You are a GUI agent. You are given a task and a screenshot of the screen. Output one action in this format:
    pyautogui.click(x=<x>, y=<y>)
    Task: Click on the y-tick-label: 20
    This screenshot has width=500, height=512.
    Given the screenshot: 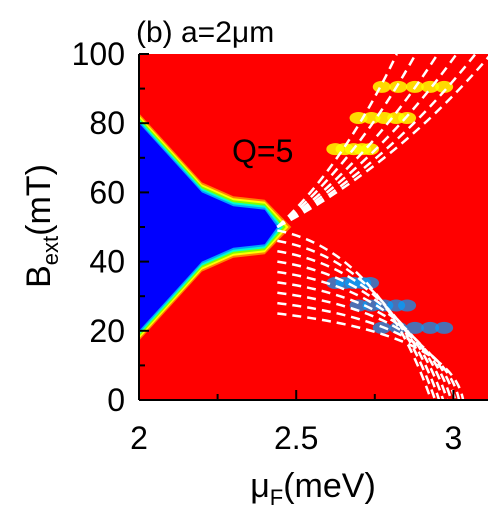 What is the action you would take?
    pyautogui.click(x=107, y=331)
    